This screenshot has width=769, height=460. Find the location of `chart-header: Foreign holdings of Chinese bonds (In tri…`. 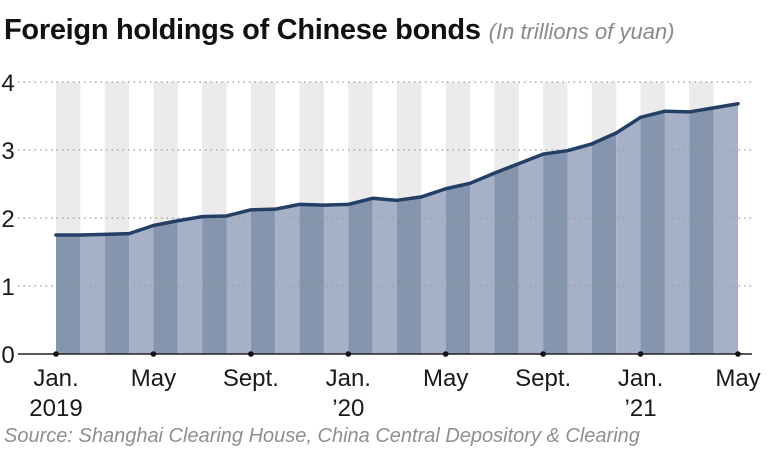

chart-header: Foreign holdings of Chinese bonds (In tri… is located at coordinates (339, 30).